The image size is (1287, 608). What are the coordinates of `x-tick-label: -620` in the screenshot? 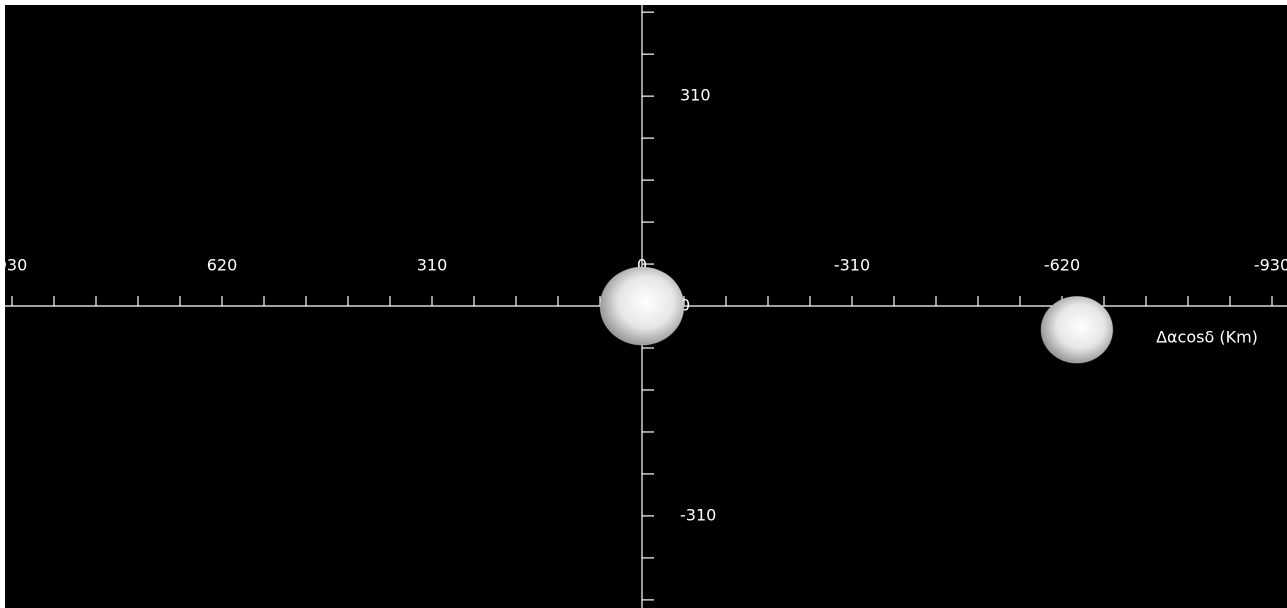 It's located at (1062, 265).